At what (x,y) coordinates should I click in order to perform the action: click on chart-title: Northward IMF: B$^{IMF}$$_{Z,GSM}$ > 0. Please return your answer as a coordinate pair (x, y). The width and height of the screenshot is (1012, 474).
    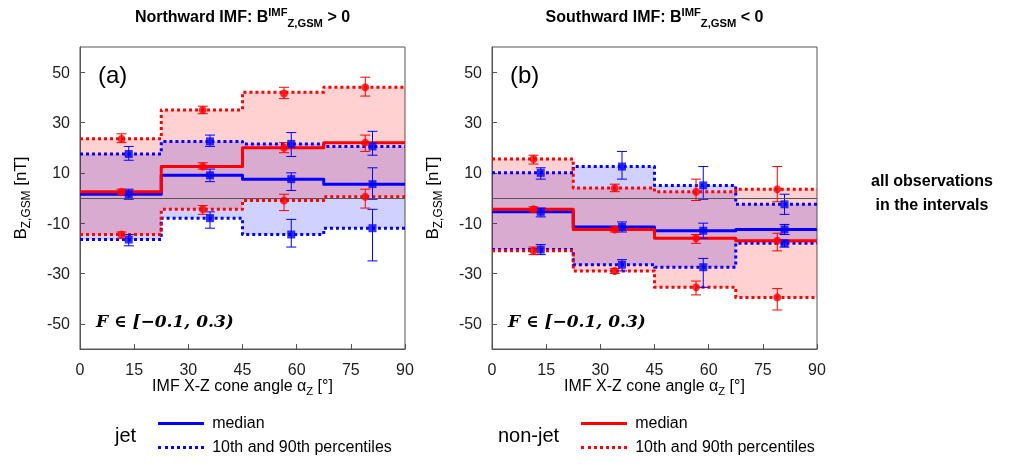
    Looking at the image, I should click on (242, 17).